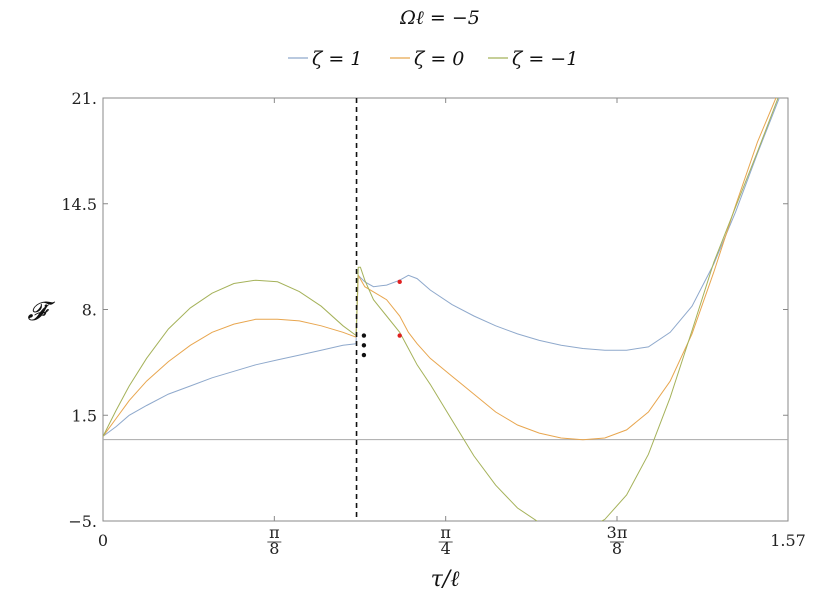  I want to click on y-axis-label: 𝓕̇, so click(41, 312).